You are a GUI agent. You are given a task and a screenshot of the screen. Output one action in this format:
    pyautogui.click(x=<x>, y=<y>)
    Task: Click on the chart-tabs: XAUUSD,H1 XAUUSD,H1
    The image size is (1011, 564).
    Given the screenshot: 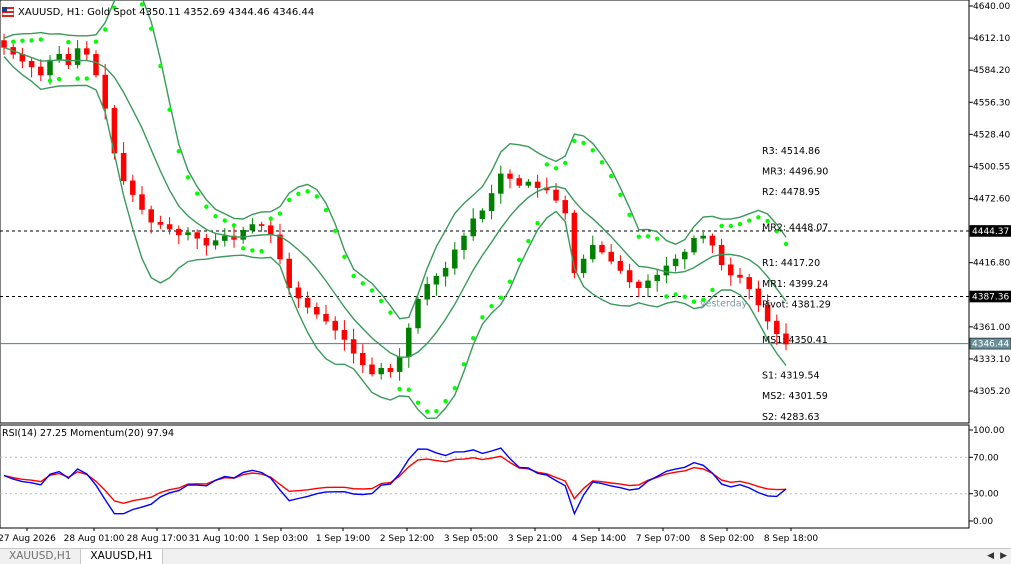 What is the action you would take?
    pyautogui.click(x=505, y=556)
    